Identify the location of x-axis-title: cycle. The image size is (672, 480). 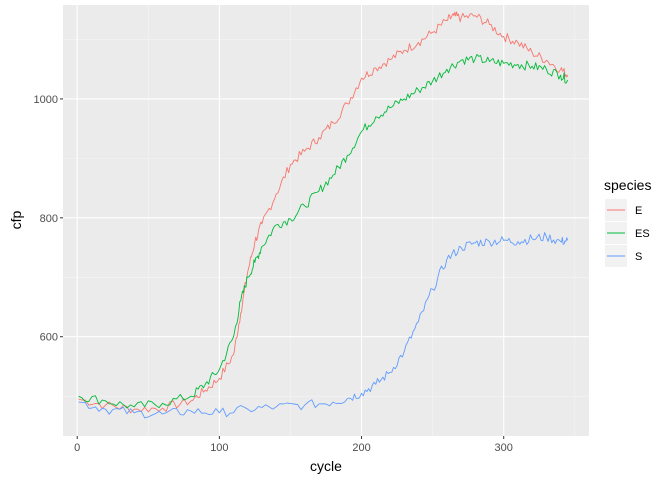
(326, 466).